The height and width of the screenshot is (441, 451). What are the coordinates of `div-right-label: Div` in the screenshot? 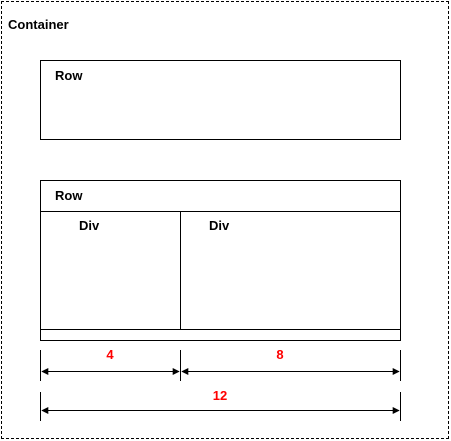 It's located at (219, 225).